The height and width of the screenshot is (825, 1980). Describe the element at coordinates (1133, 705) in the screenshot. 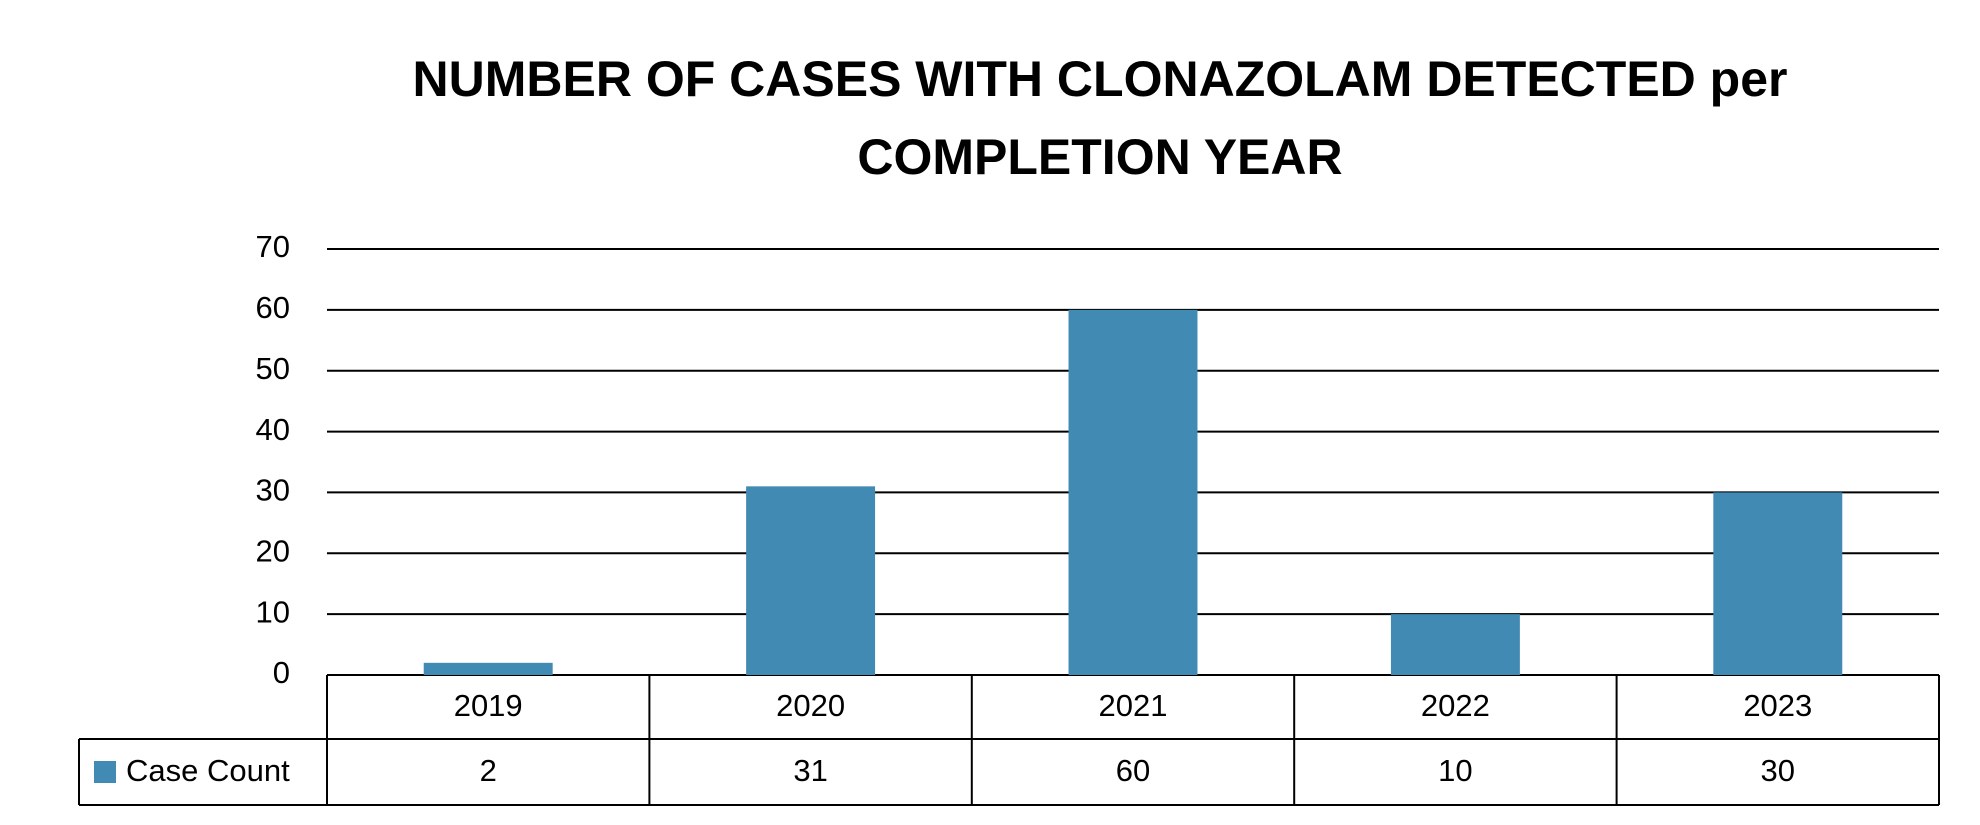

I see `x-tick-label: 2021` at that location.